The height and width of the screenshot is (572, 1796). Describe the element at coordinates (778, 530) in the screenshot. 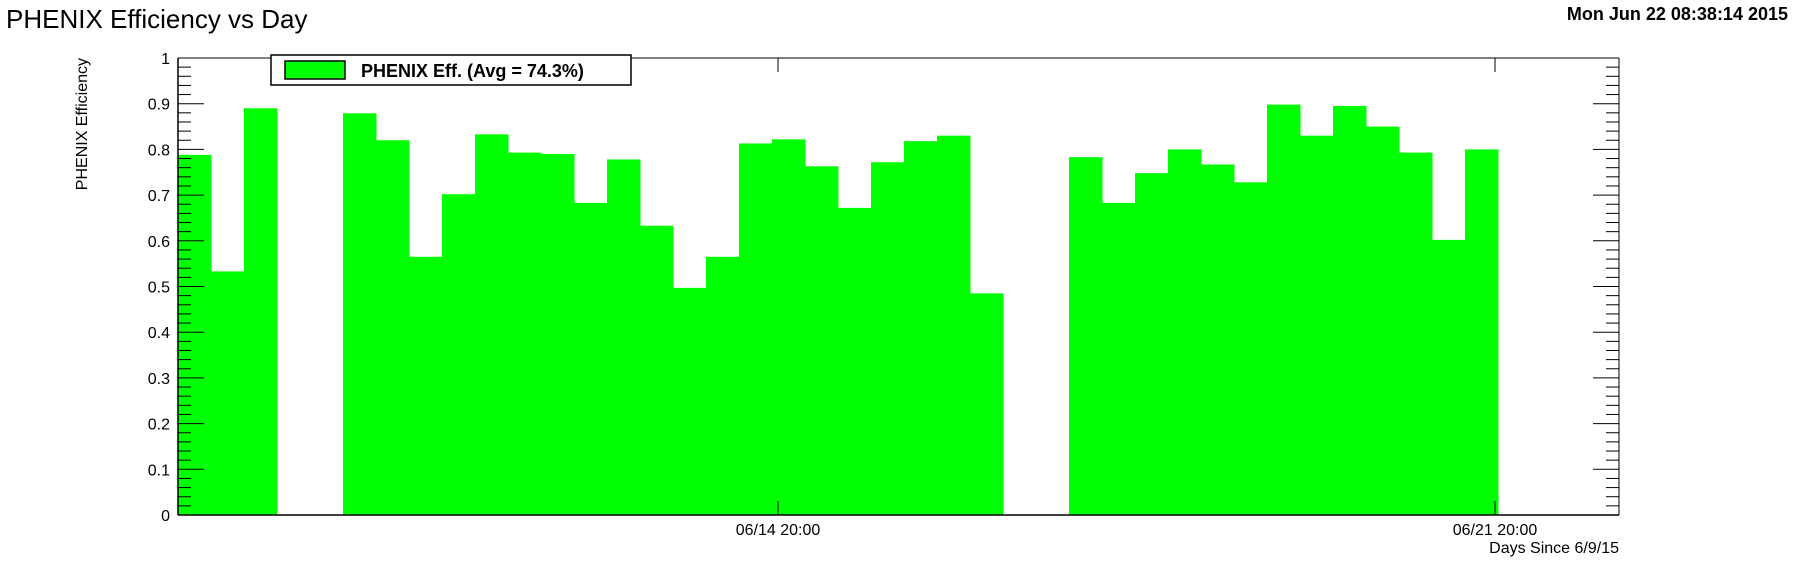

I see `x-tick-label: 06/14 20:00` at that location.